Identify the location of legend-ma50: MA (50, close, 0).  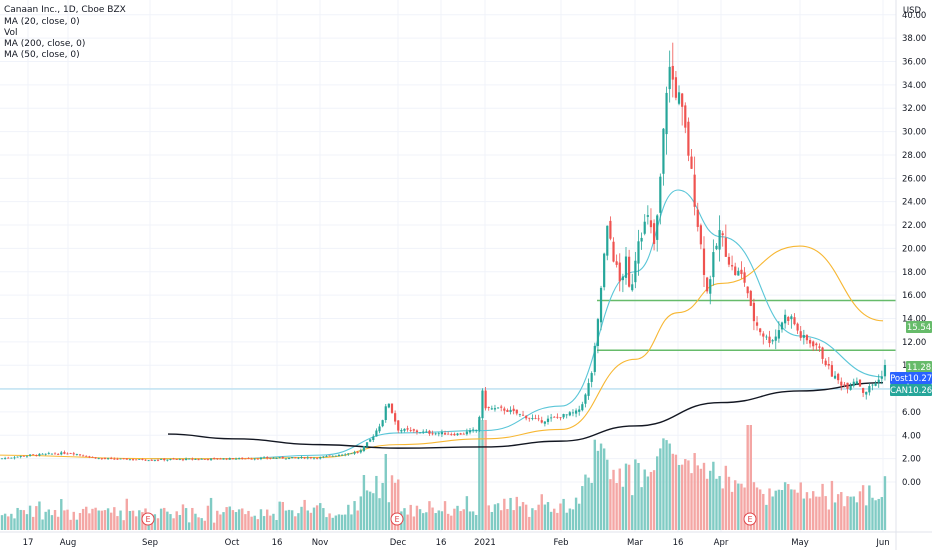
(42, 55).